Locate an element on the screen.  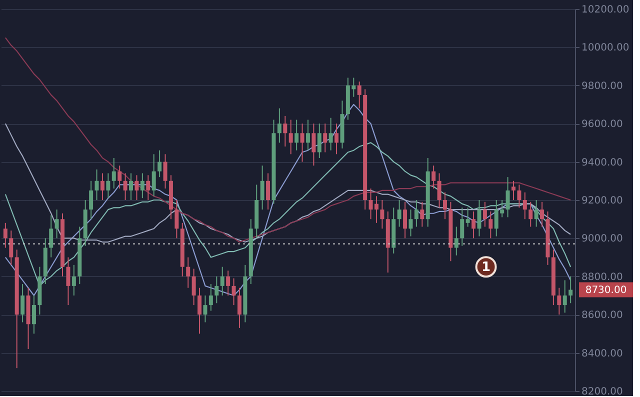
y-tick-label: 9800.00 is located at coordinates (602, 86).